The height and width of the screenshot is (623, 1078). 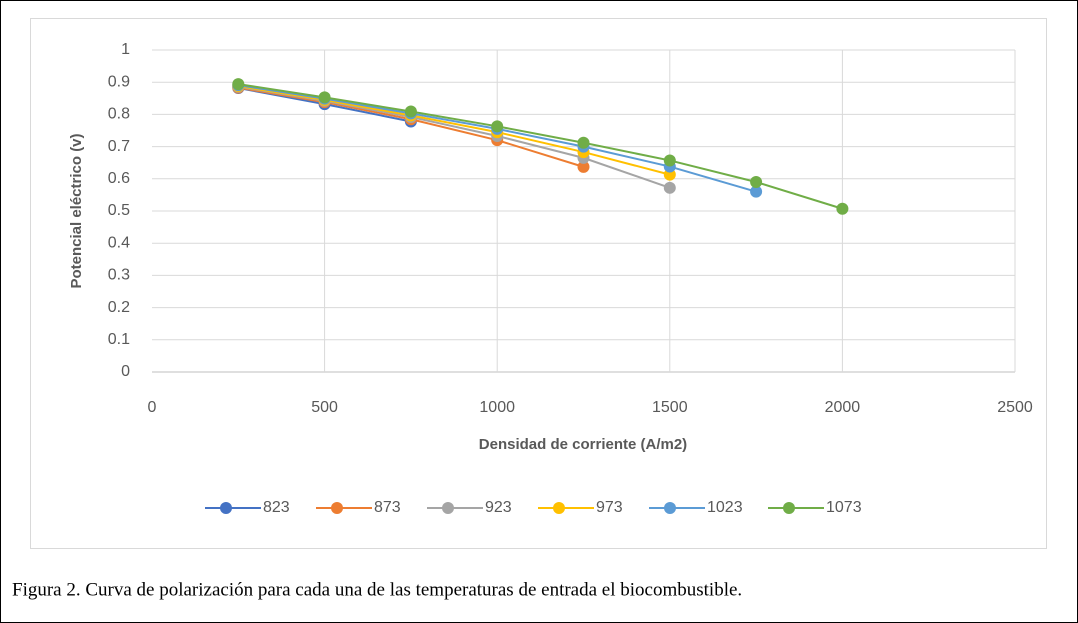 What do you see at coordinates (843, 407) in the screenshot?
I see `x-tick-label: 2000` at bounding box center [843, 407].